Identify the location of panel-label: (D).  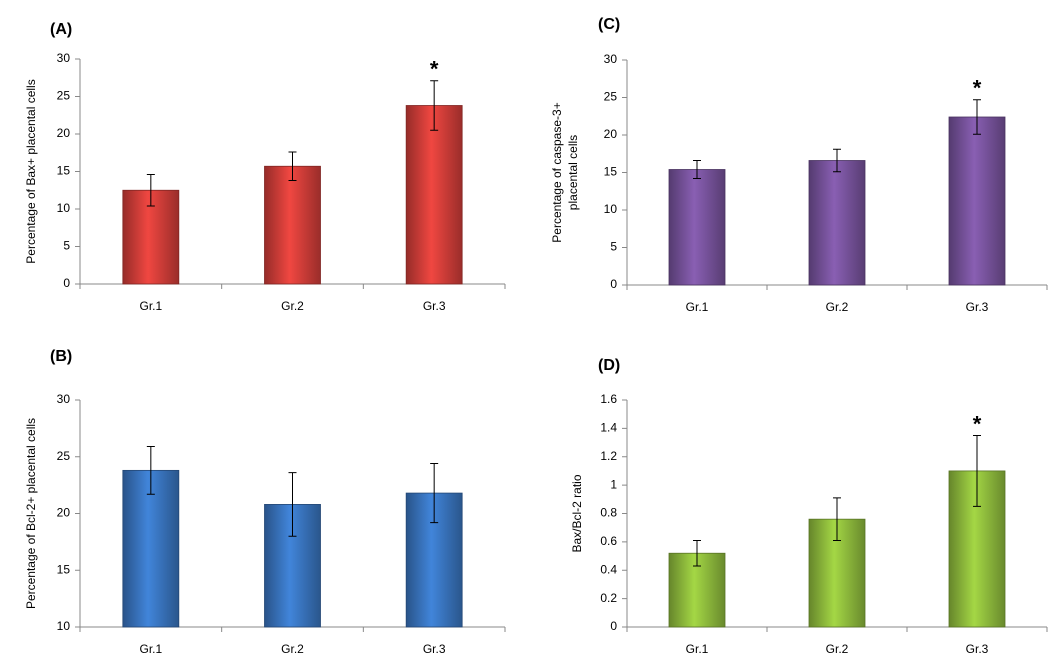
(609, 365).